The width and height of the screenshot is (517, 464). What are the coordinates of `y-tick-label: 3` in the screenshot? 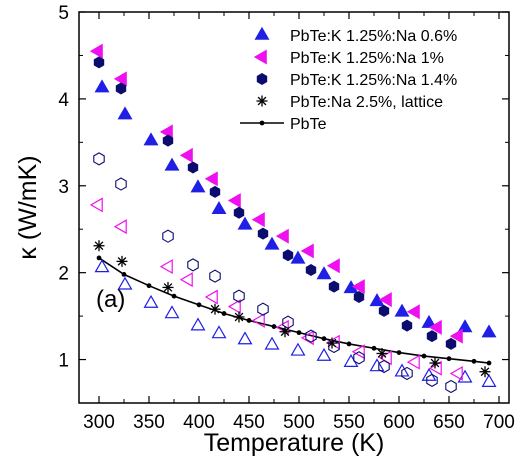 It's located at (63, 187).